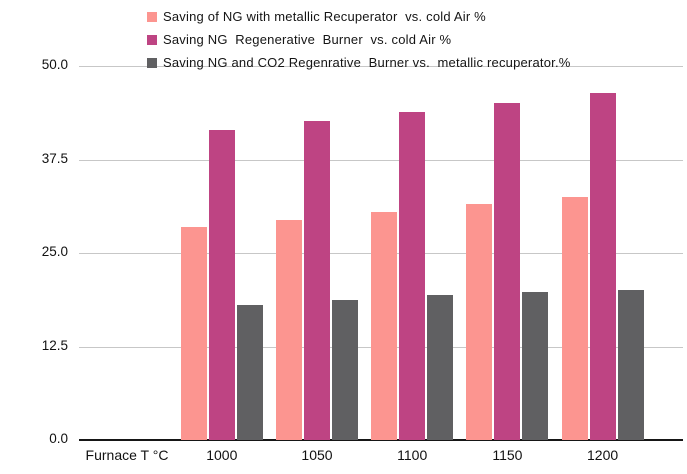  I want to click on x-tick-label-1150: 1150, so click(507, 455).